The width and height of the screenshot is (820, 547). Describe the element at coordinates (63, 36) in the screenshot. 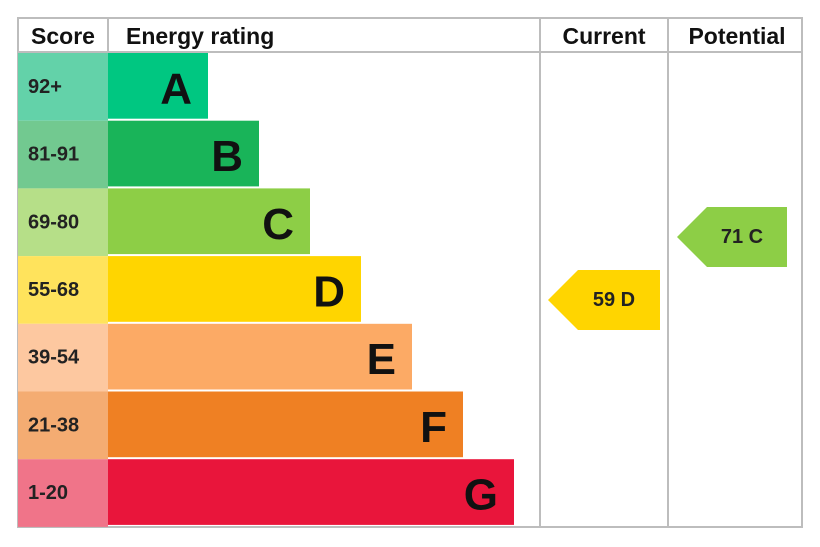

I see `score-header: Score` at that location.